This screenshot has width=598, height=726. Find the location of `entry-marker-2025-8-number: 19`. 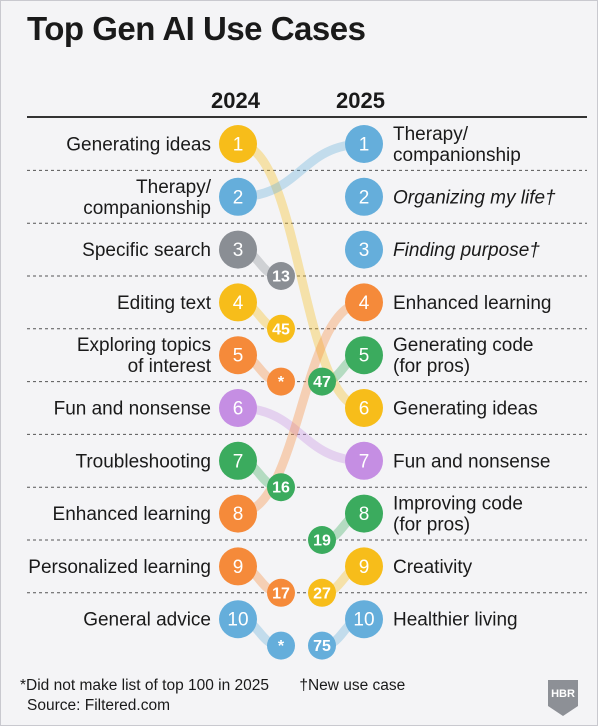

entry-marker-2025-8-number: 19 is located at coordinates (322, 541).